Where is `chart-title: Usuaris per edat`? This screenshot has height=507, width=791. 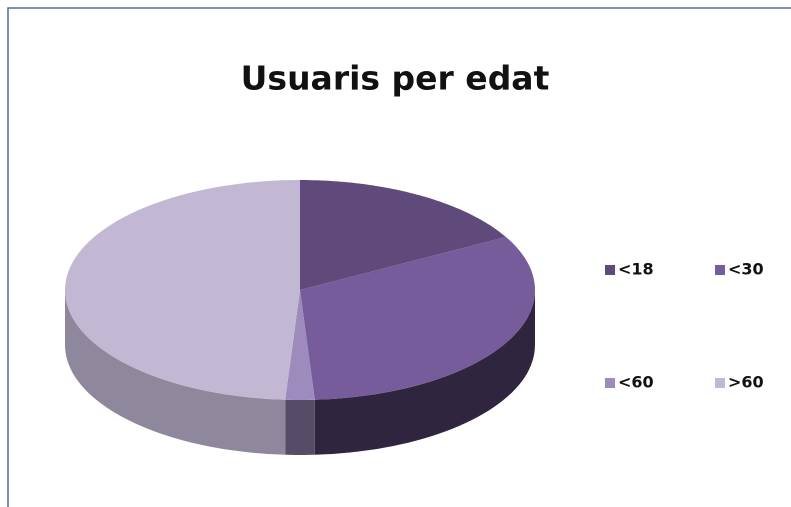 chart-title: Usuaris per edat is located at coordinates (395, 78).